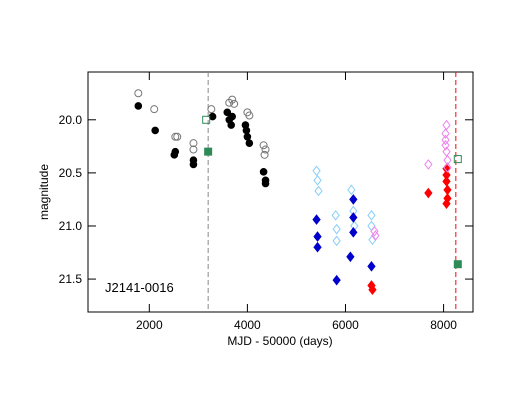 The image size is (526, 412). I want to click on x-tick-label: 6000, so click(345, 325).